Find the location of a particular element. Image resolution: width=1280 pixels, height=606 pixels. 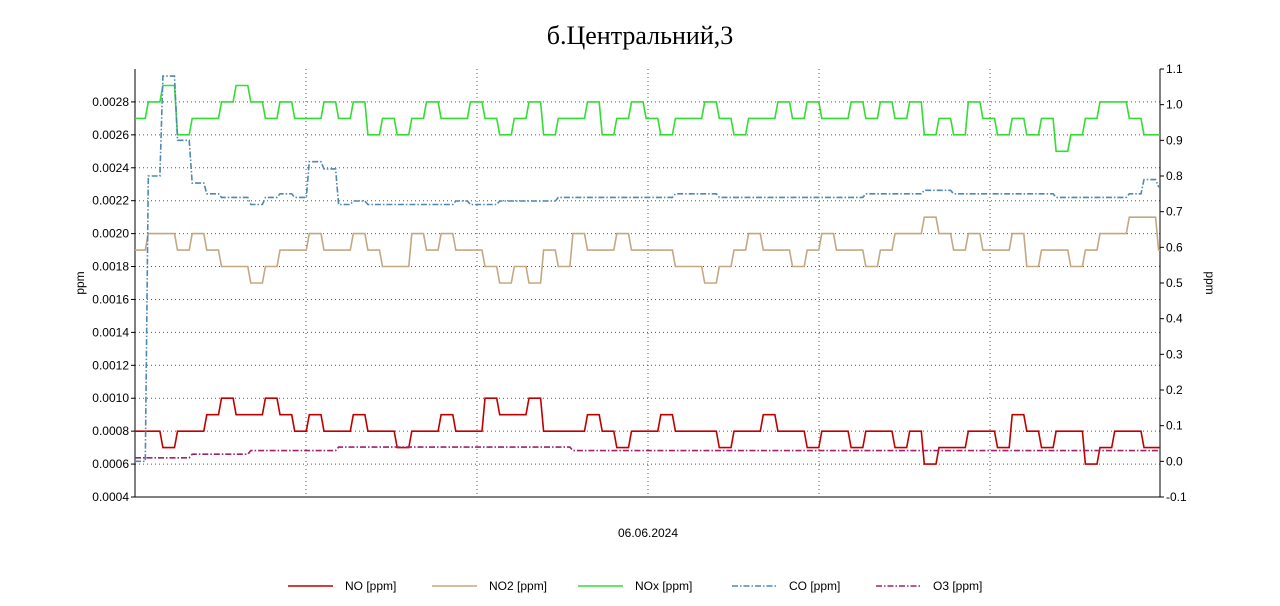

series-line-no is located at coordinates (647, 431).